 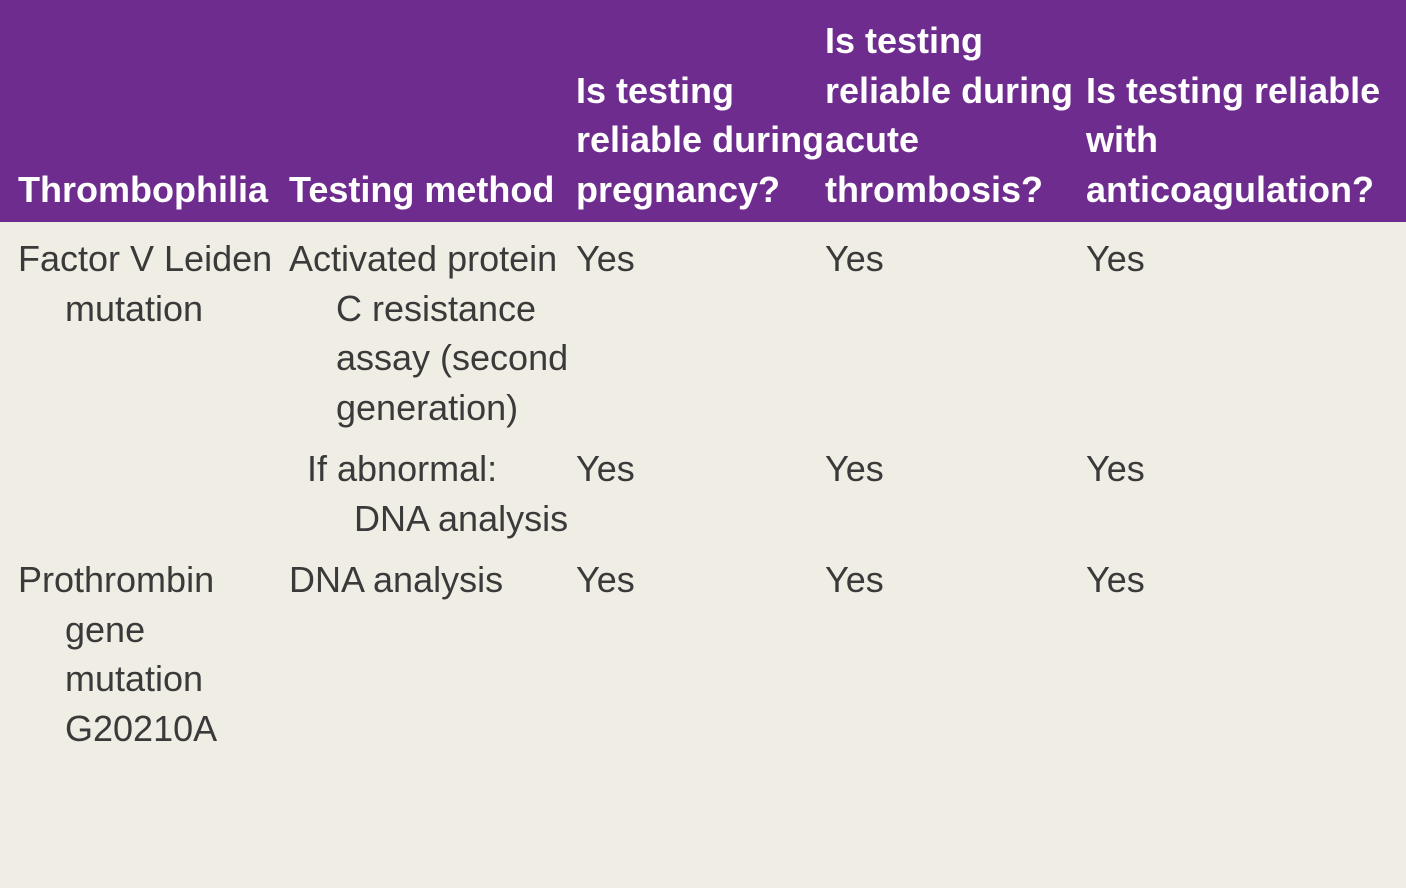 What do you see at coordinates (700, 111) in the screenshot?
I see `header-cell: Is testing reliable during pregnancy?` at bounding box center [700, 111].